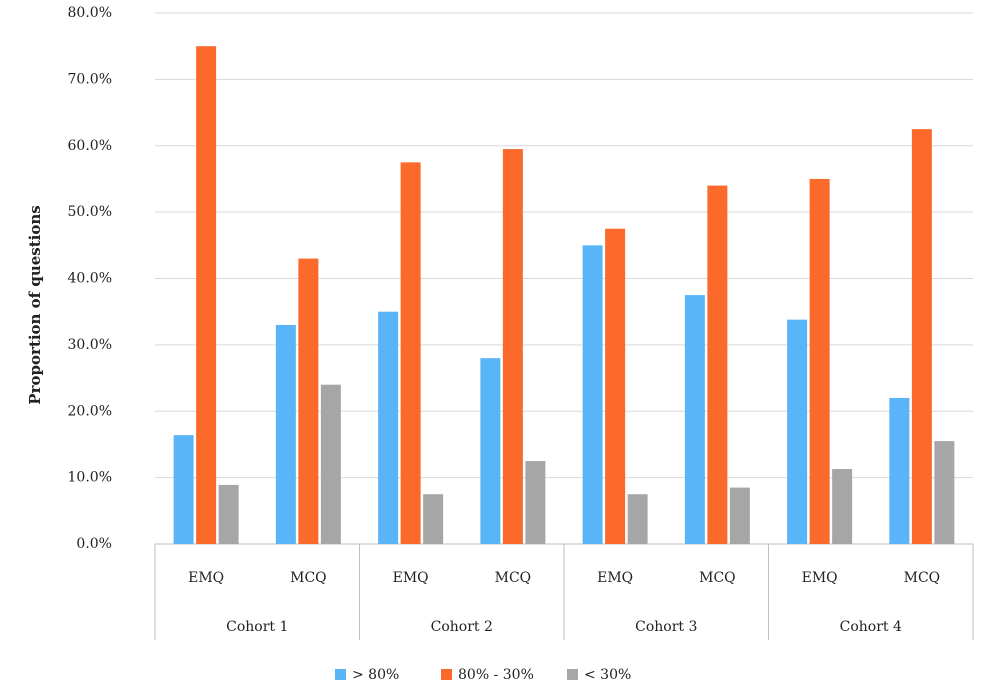 This screenshot has height=694, width=1000. What do you see at coordinates (90, 478) in the screenshot?
I see `y-tick-label: 10.0%` at bounding box center [90, 478].